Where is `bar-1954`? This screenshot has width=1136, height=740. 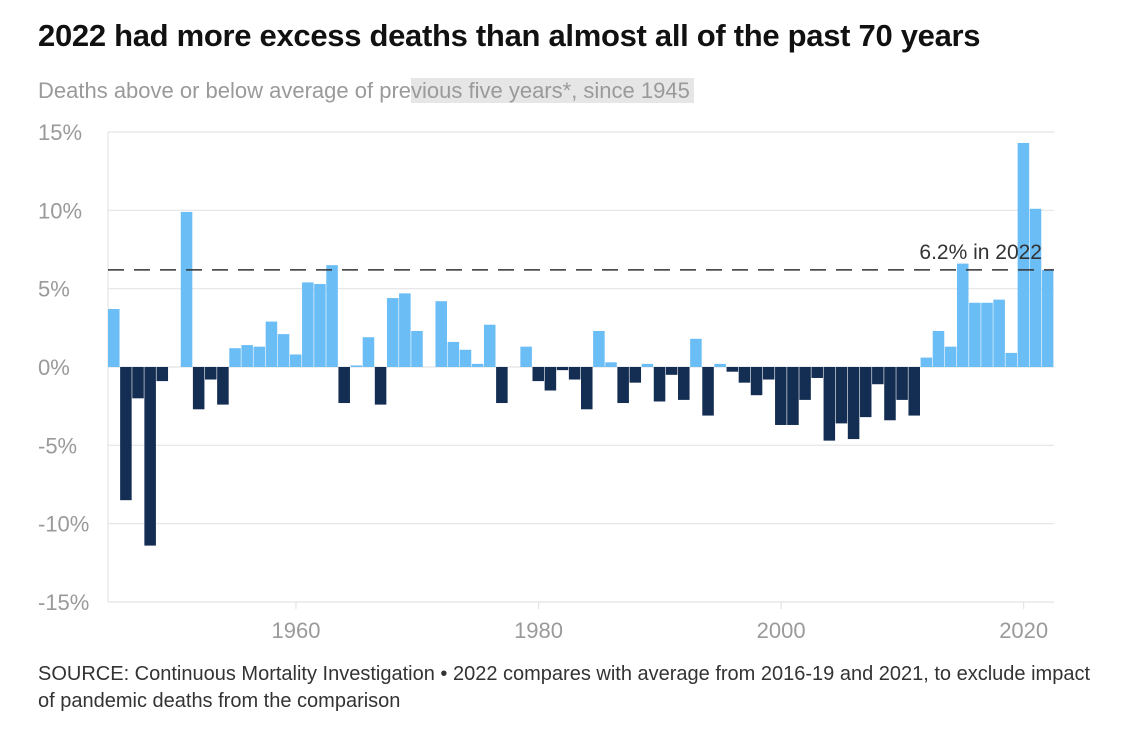 bar-1954 is located at coordinates (223, 386).